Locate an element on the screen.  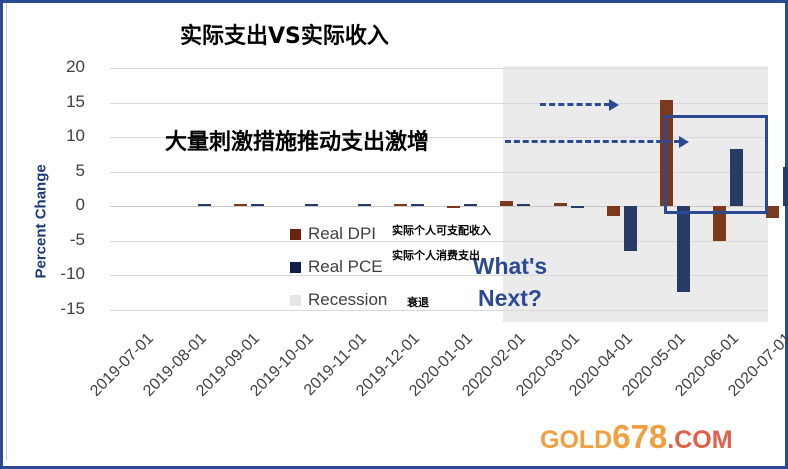
legend-cn-dpi: 实际个人可支配收入 is located at coordinates (441, 230).